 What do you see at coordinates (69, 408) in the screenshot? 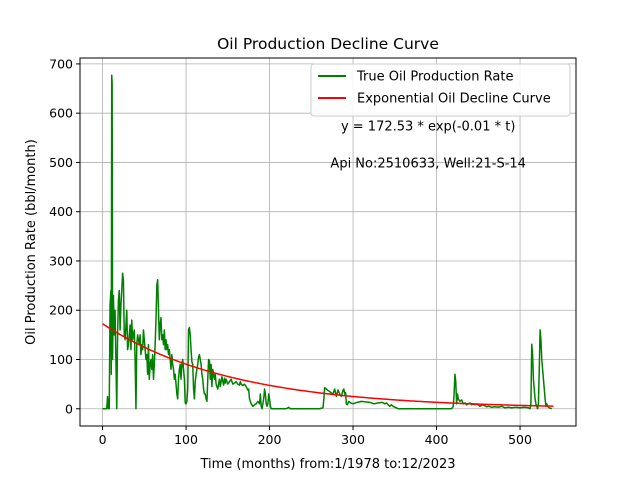
I see `y-tick-label-0: 0` at bounding box center [69, 408].